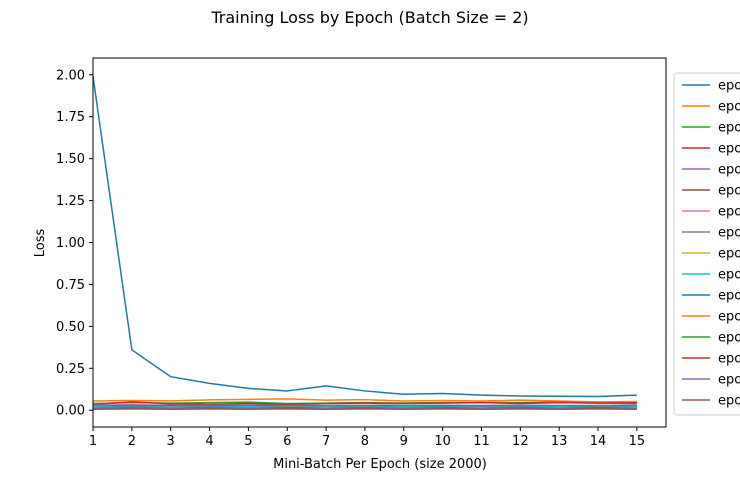 The height and width of the screenshot is (480, 740). What do you see at coordinates (70, 285) in the screenshot?
I see `y-tick-label: 0.75` at bounding box center [70, 285].